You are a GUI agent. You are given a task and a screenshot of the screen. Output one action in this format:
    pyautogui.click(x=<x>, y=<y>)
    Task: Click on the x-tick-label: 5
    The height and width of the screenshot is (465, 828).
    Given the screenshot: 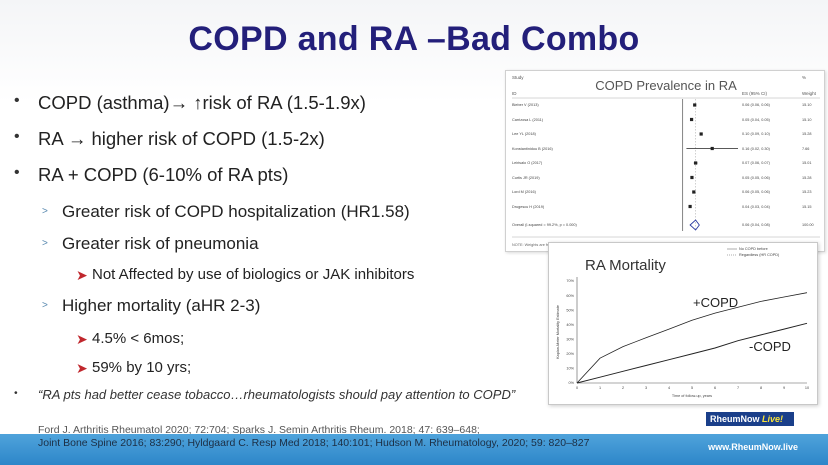 What is the action you would take?
    pyautogui.click(x=692, y=388)
    